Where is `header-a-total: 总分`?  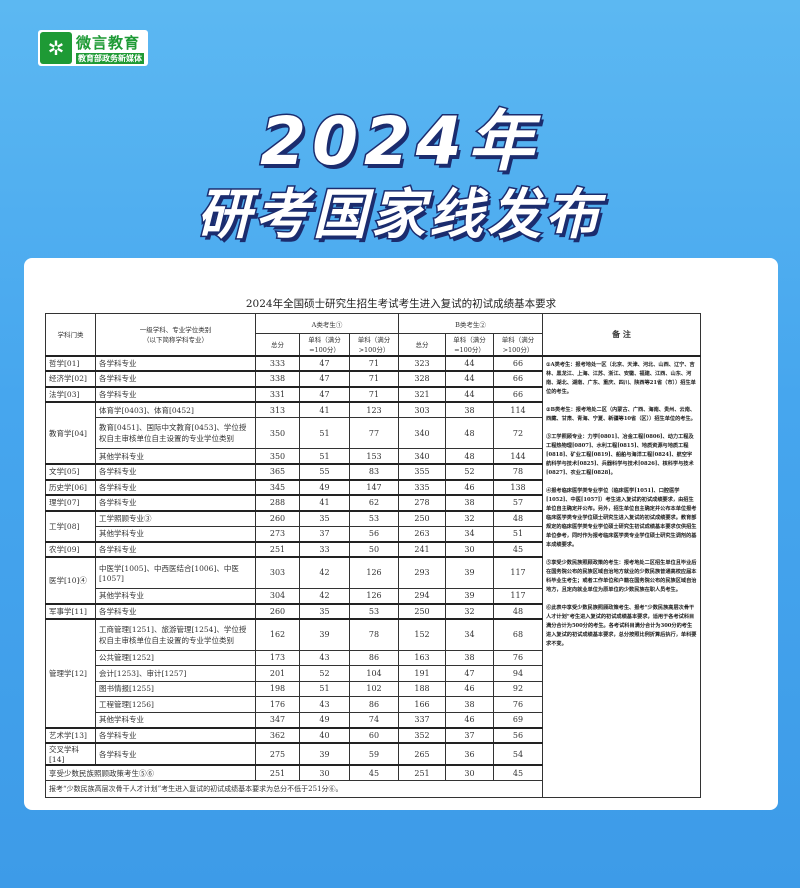 header-a-total: 总分 is located at coordinates (277, 344).